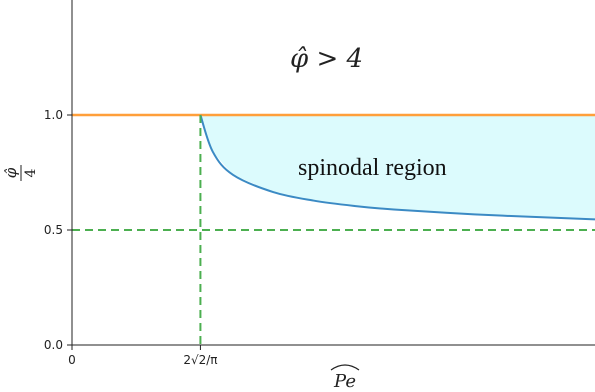 This screenshot has width=595, height=392. Describe the element at coordinates (200, 360) in the screenshot. I see `x-tick-label: 2√2/π` at that location.